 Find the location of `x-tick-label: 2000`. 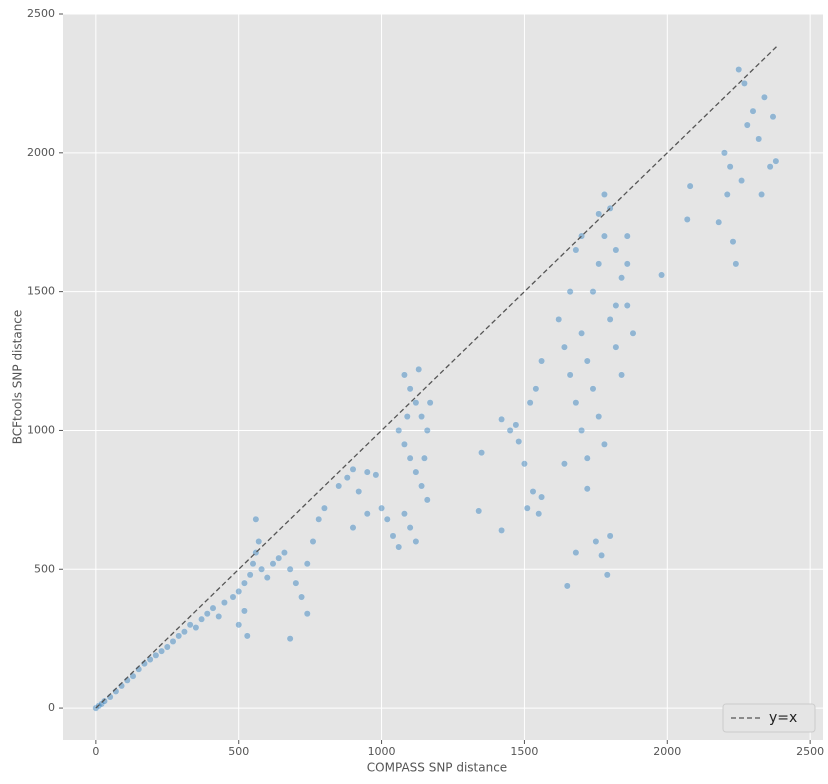

x-tick-label: 2000 is located at coordinates (667, 751).